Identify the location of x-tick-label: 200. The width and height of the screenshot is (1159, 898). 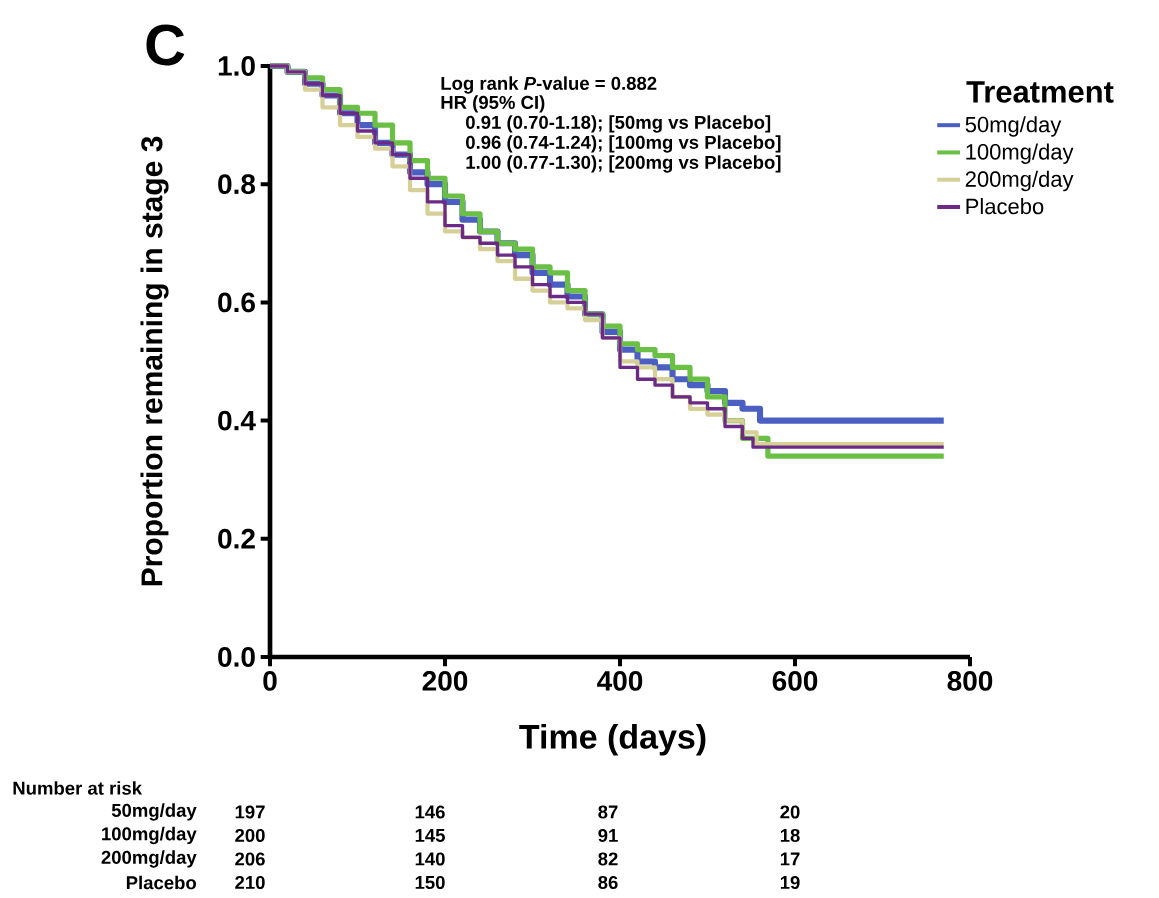
(445, 681).